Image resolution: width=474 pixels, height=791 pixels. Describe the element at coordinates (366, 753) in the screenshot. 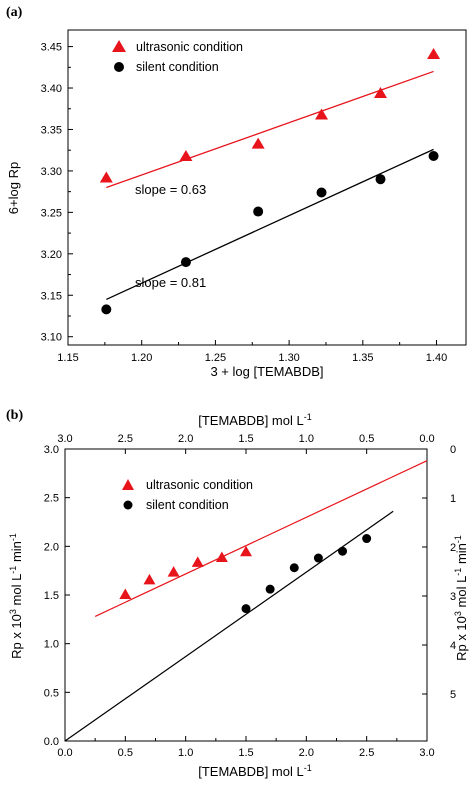

I see `x-tick-label: 2.5` at that location.